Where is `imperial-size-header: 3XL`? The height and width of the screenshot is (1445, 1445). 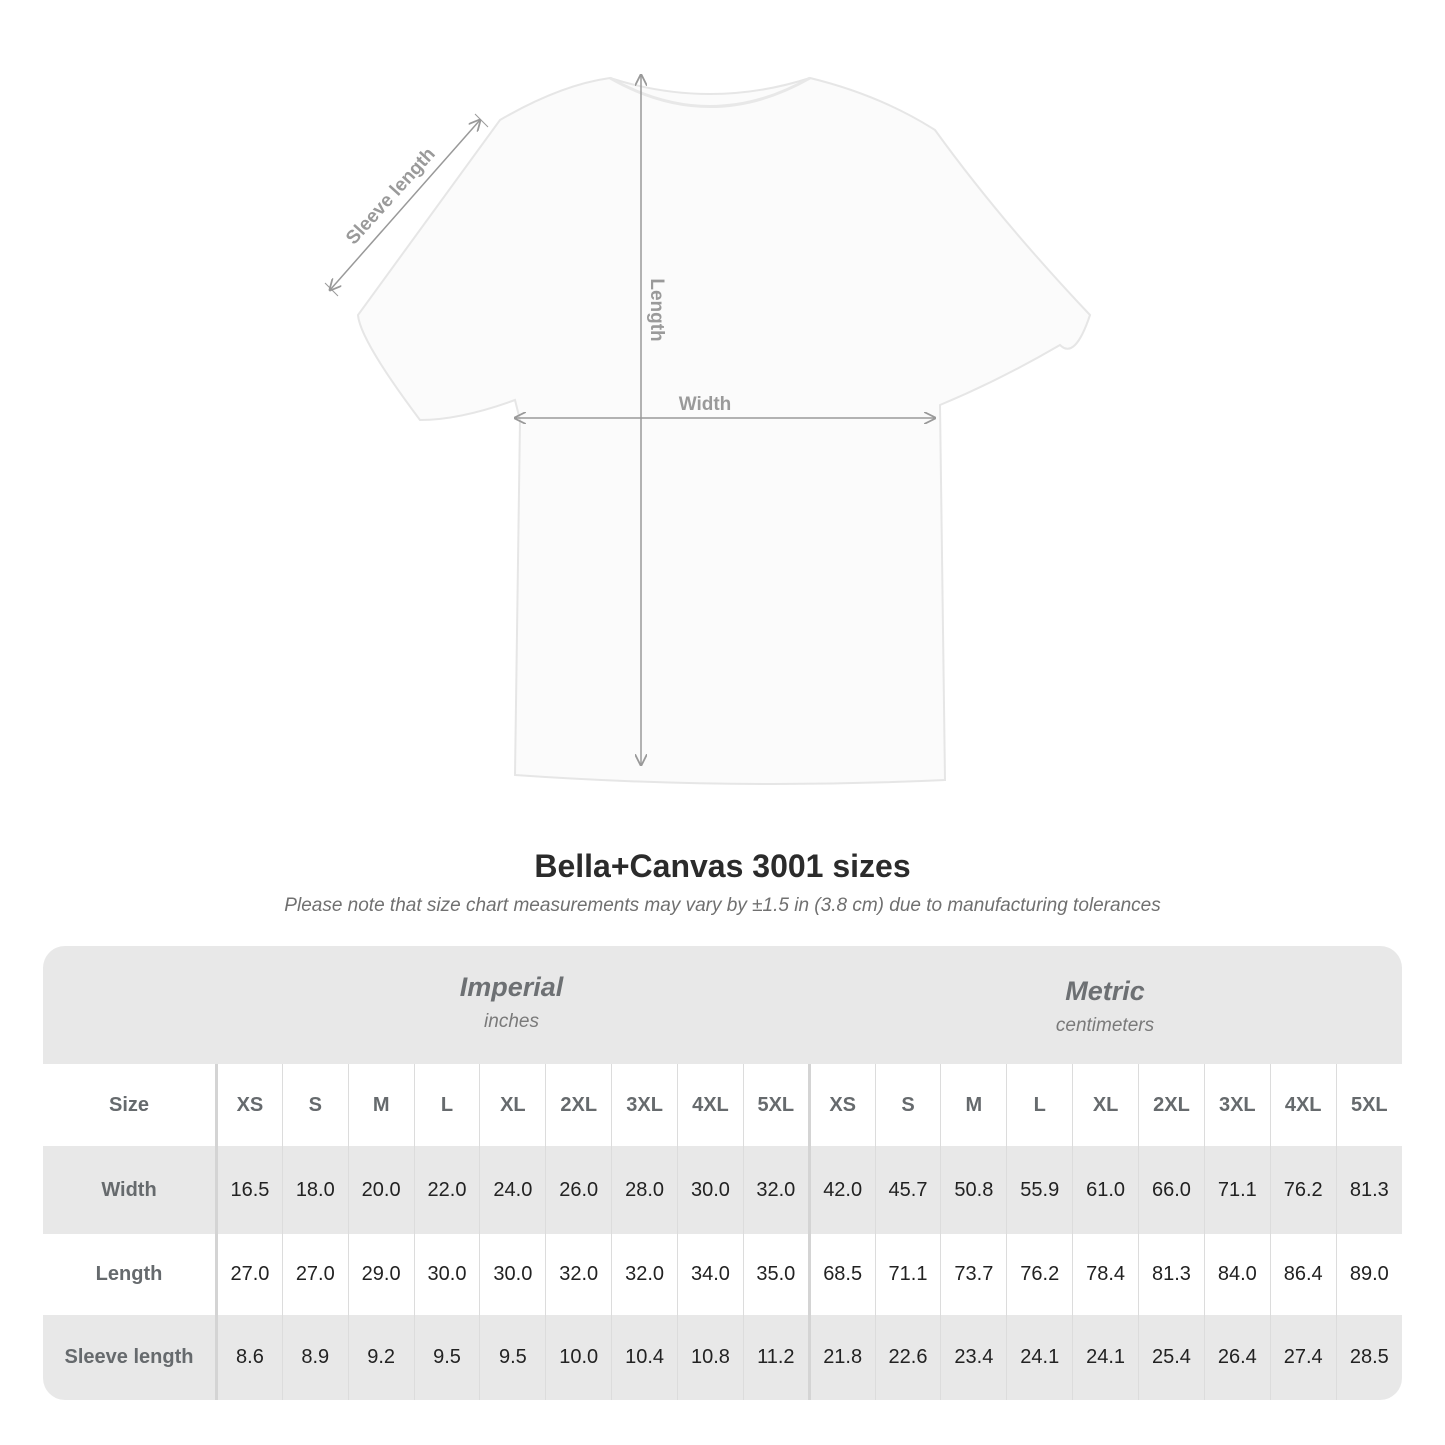
imperial-size-header: 3XL is located at coordinates (644, 1105).